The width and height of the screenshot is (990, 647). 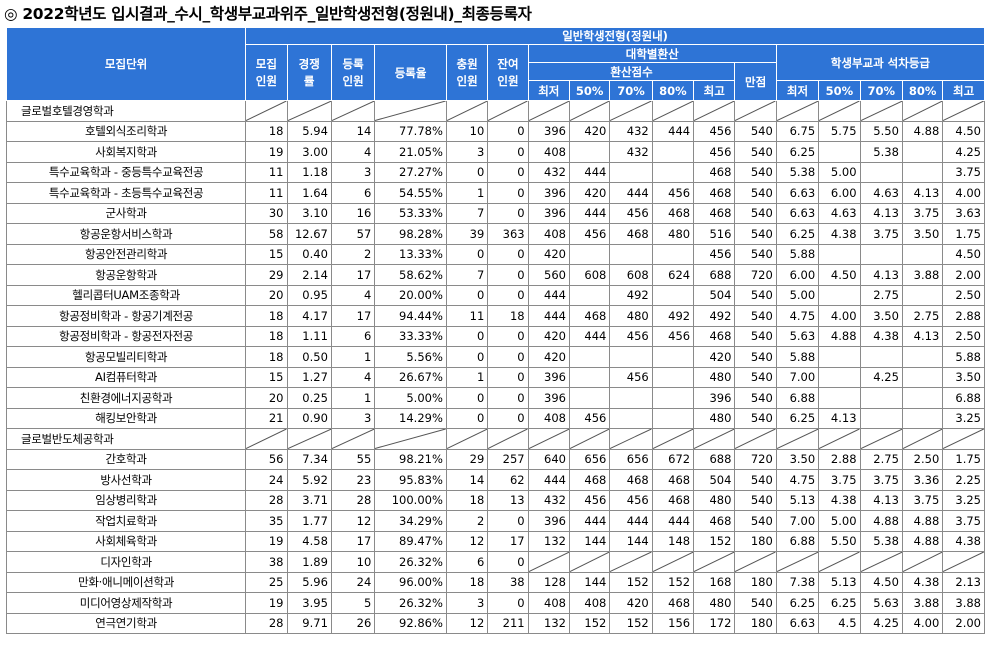 What do you see at coordinates (410, 234) in the screenshot?
I see `value-cell: 98.28%` at bounding box center [410, 234].